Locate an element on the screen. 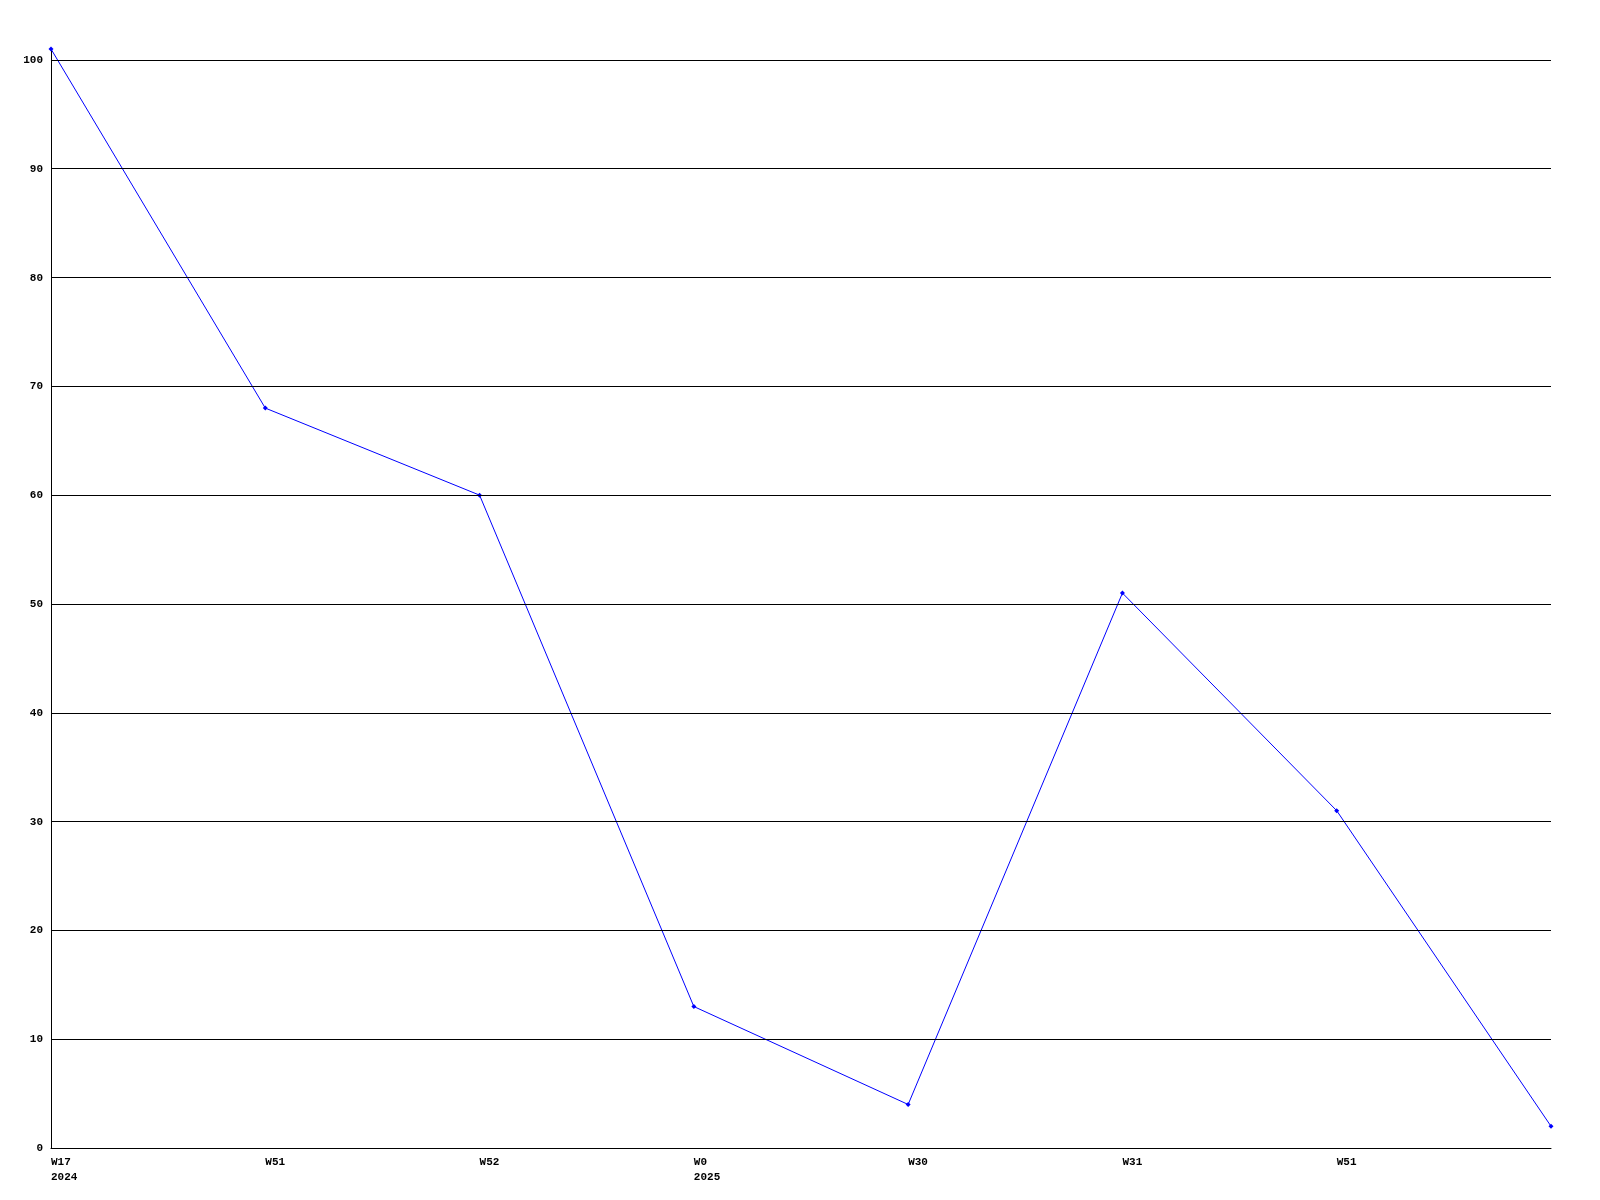 The height and width of the screenshot is (1200, 1600). y-tick-label: 80 is located at coordinates (36, 277).